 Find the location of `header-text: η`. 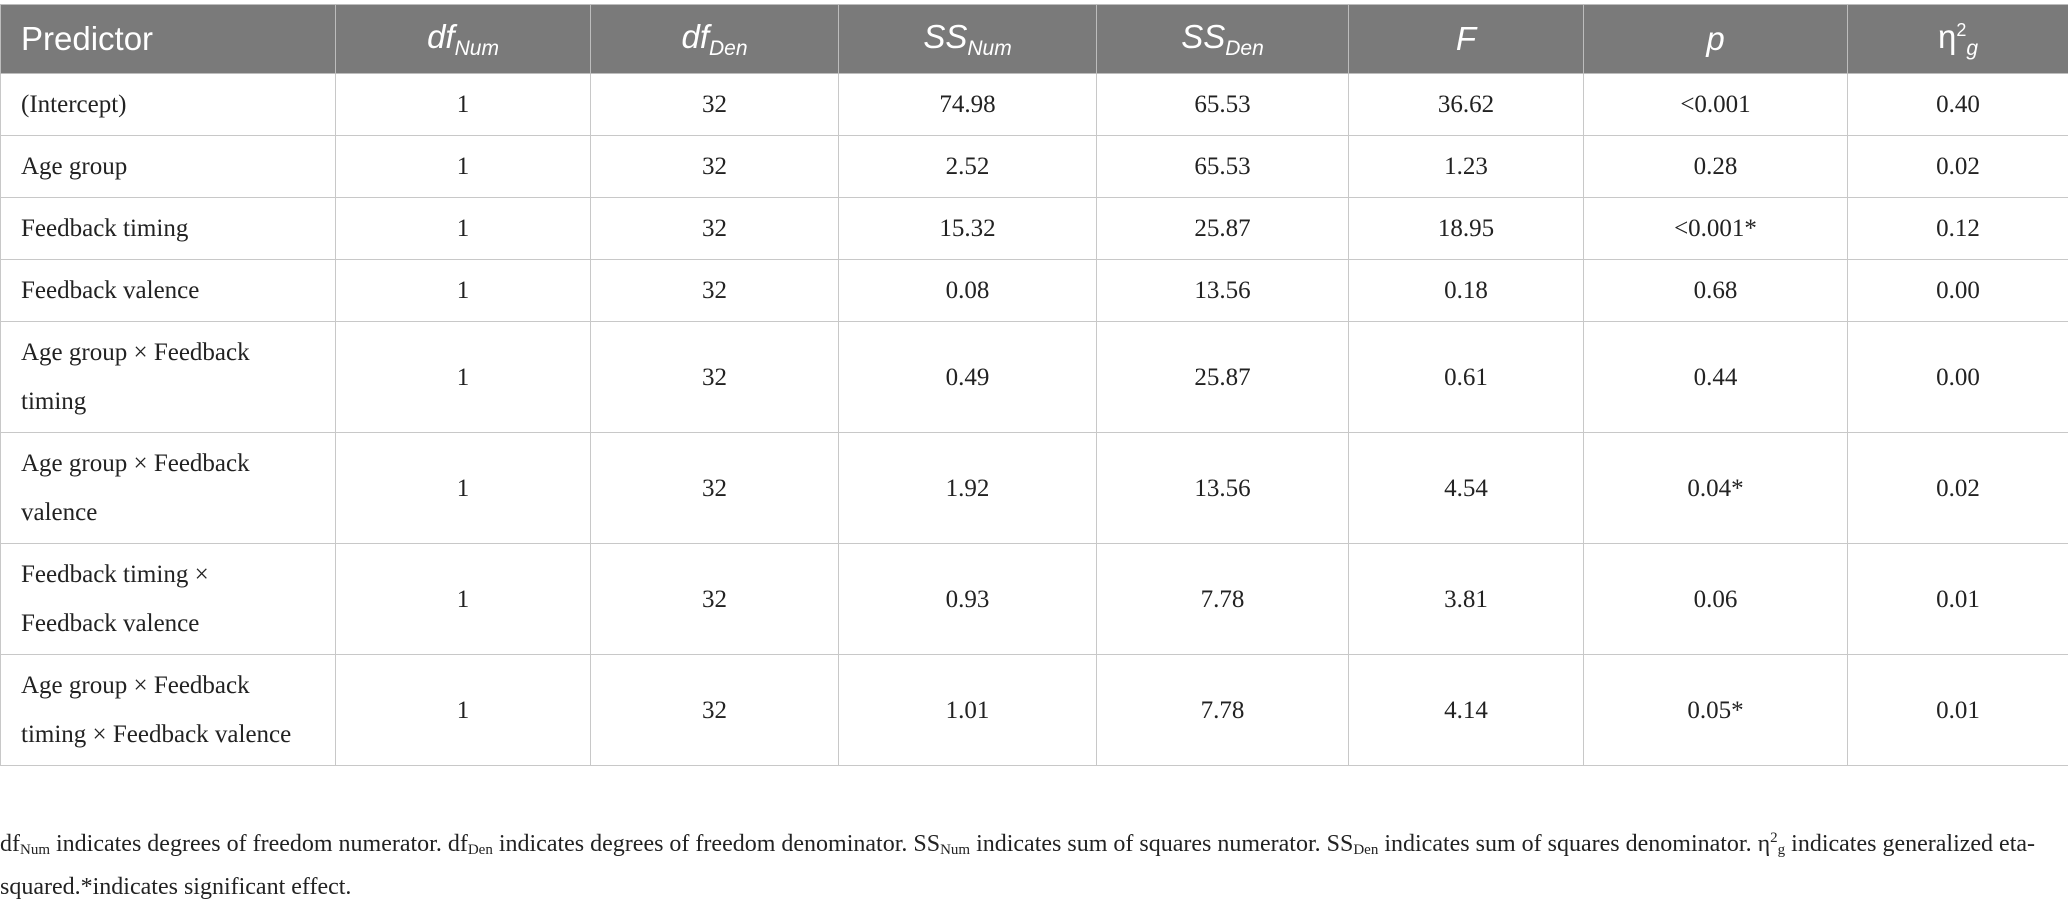

header-text: η is located at coordinates (1947, 36).